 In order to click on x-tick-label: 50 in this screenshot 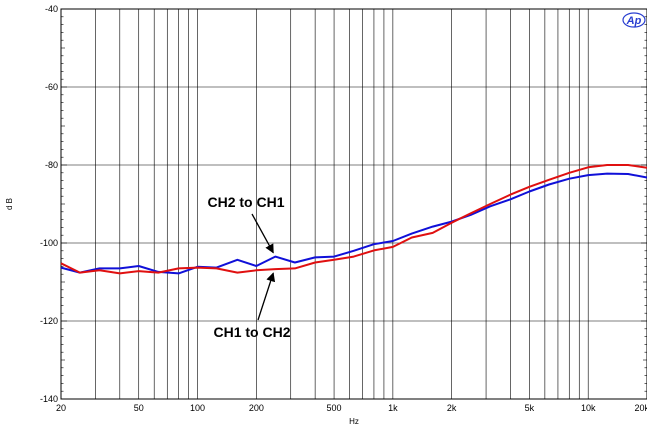, I will do `click(139, 408)`.